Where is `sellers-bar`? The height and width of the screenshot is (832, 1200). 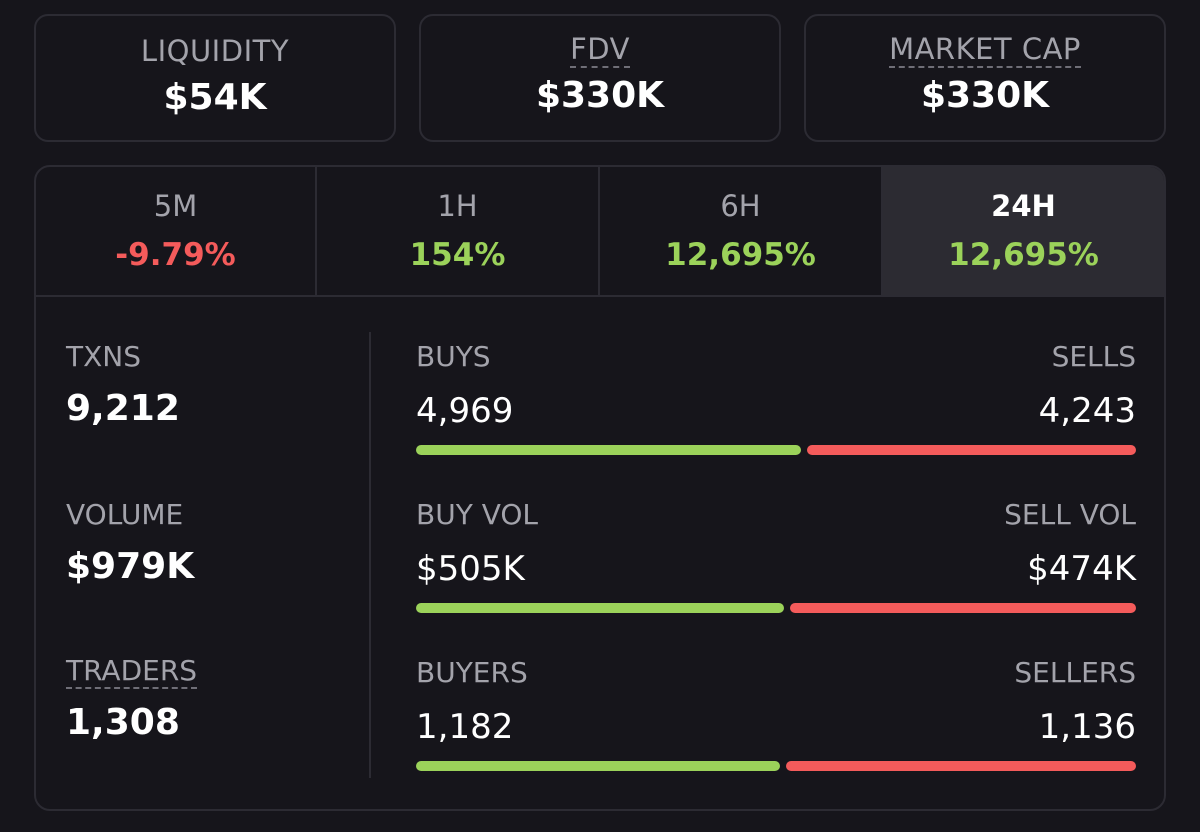
sellers-bar is located at coordinates (961, 766).